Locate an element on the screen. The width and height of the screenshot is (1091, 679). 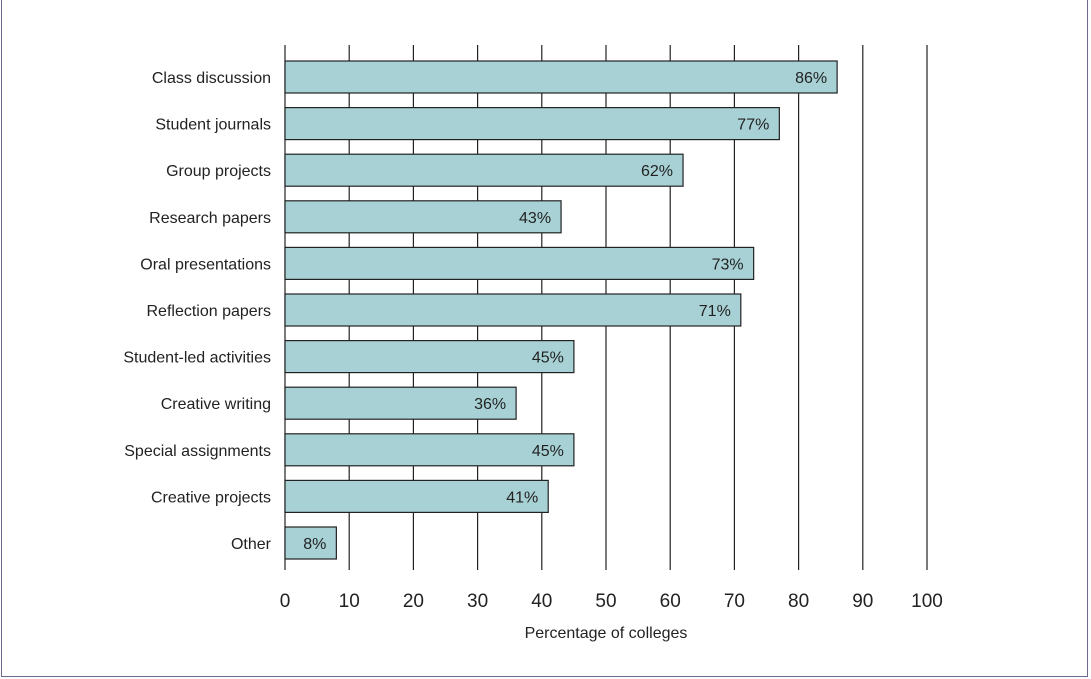
data-label-6: 71% is located at coordinates (715, 311).